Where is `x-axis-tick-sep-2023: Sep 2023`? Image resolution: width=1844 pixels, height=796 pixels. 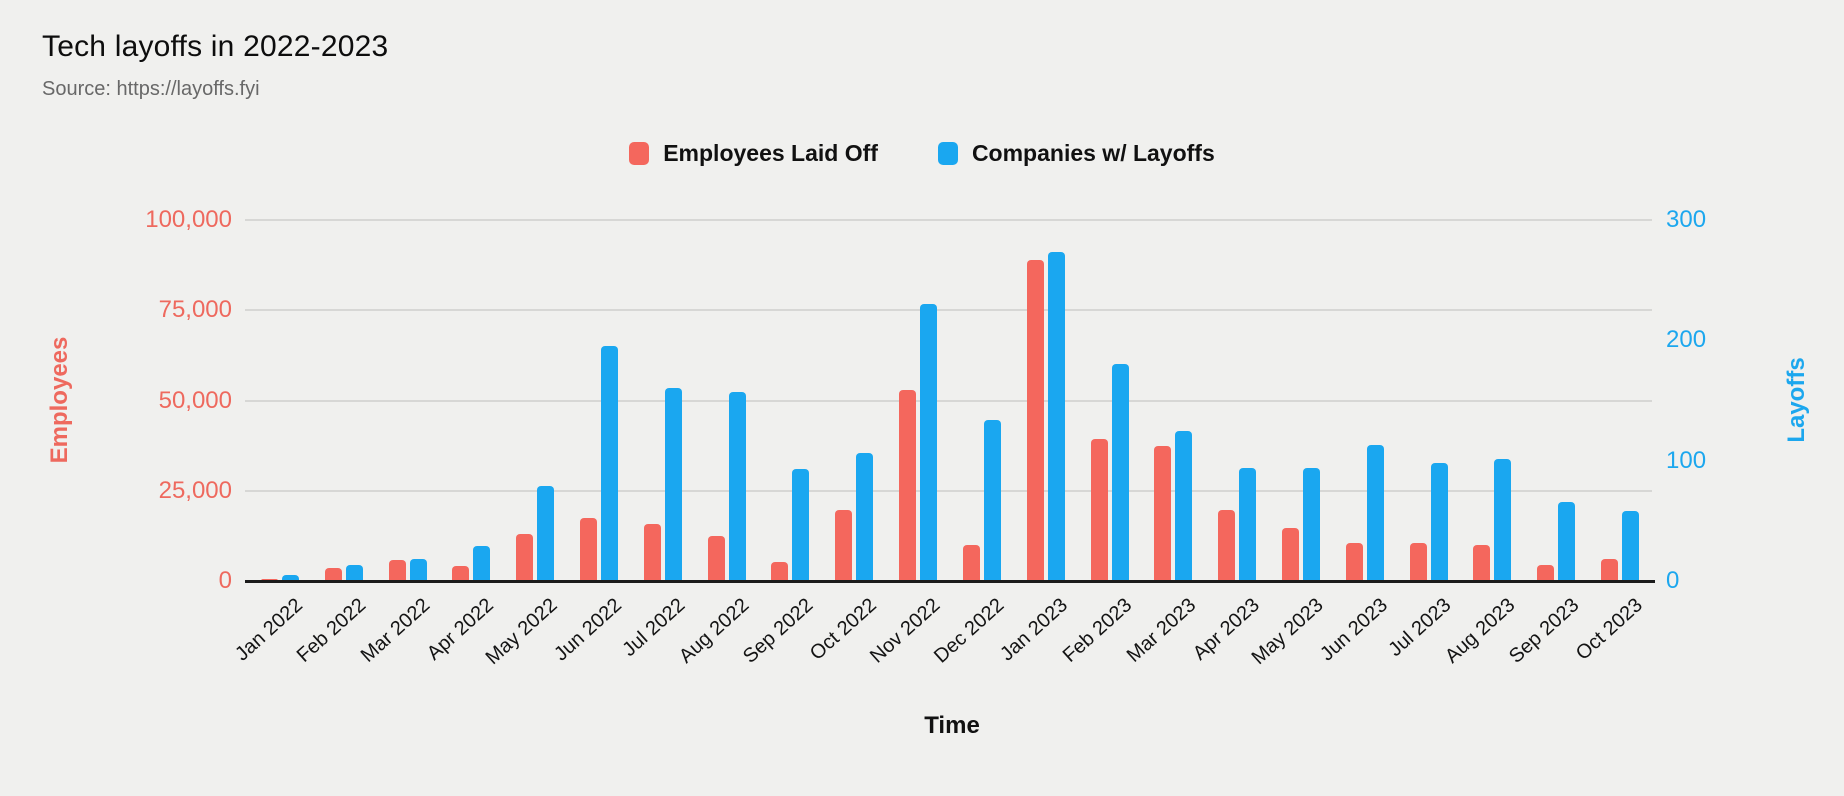
x-axis-tick-sep-2023: Sep 2023 is located at coordinates (1544, 631).